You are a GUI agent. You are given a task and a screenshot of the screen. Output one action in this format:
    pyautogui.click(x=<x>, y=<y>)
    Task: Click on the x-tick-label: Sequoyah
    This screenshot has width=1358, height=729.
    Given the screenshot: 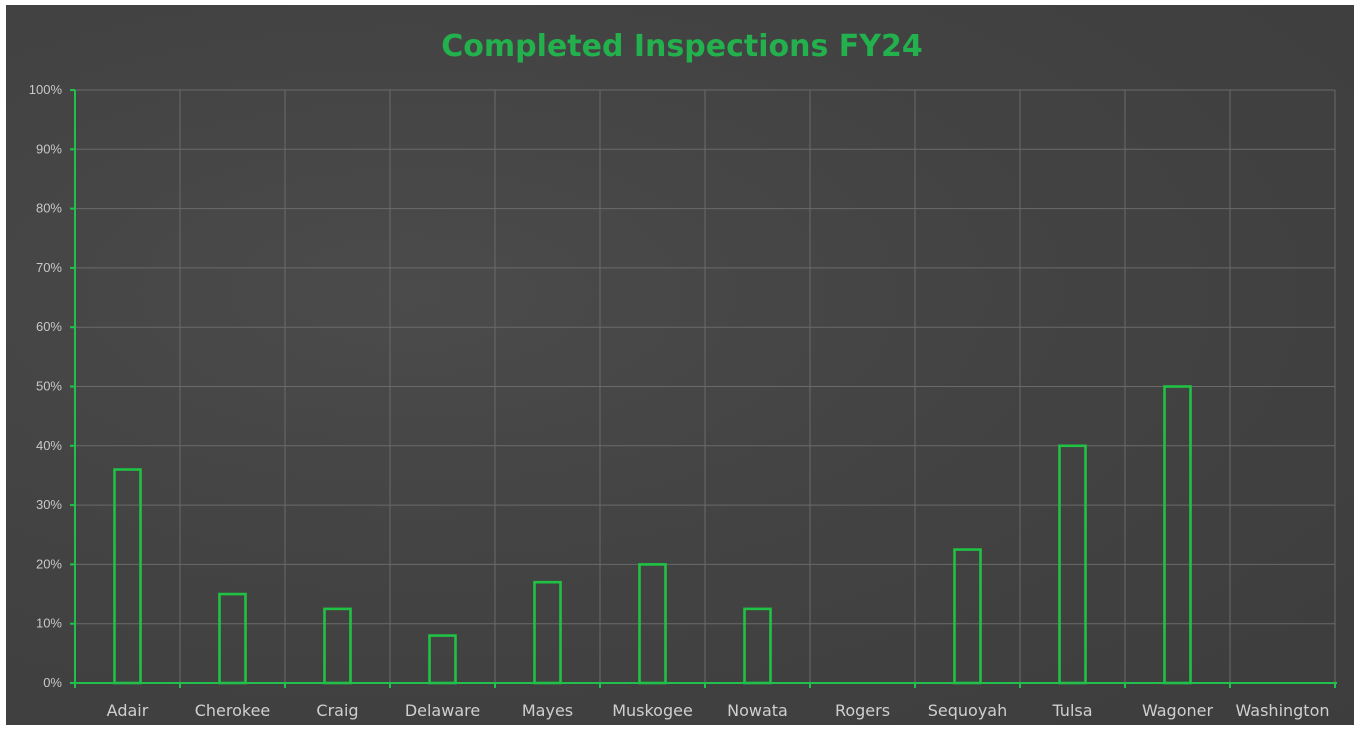 What is the action you would take?
    pyautogui.click(x=968, y=710)
    